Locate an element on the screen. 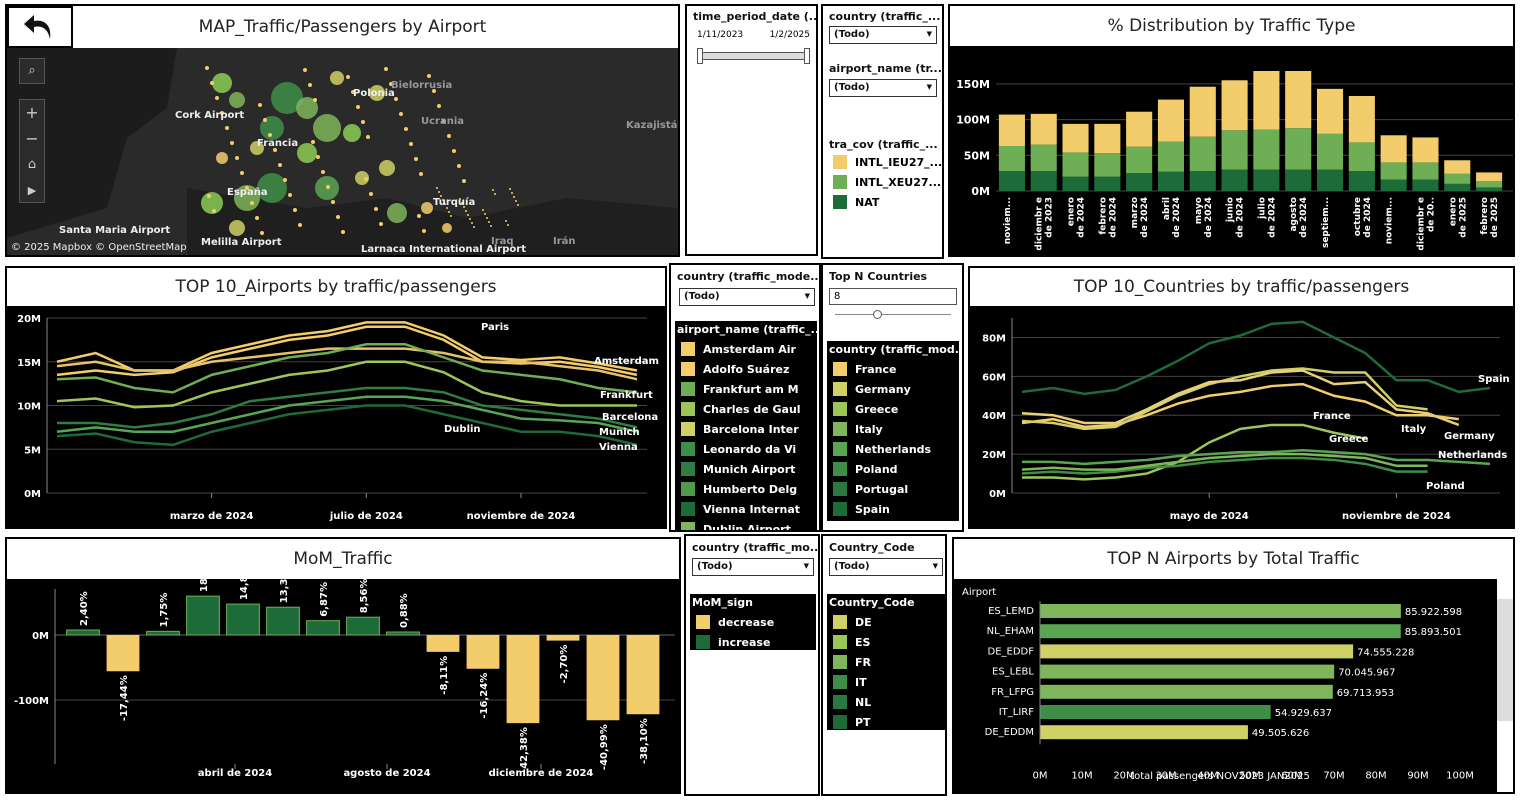 This screenshot has width=1521, height=801. country-code-legend-item: FR is located at coordinates (886, 662).